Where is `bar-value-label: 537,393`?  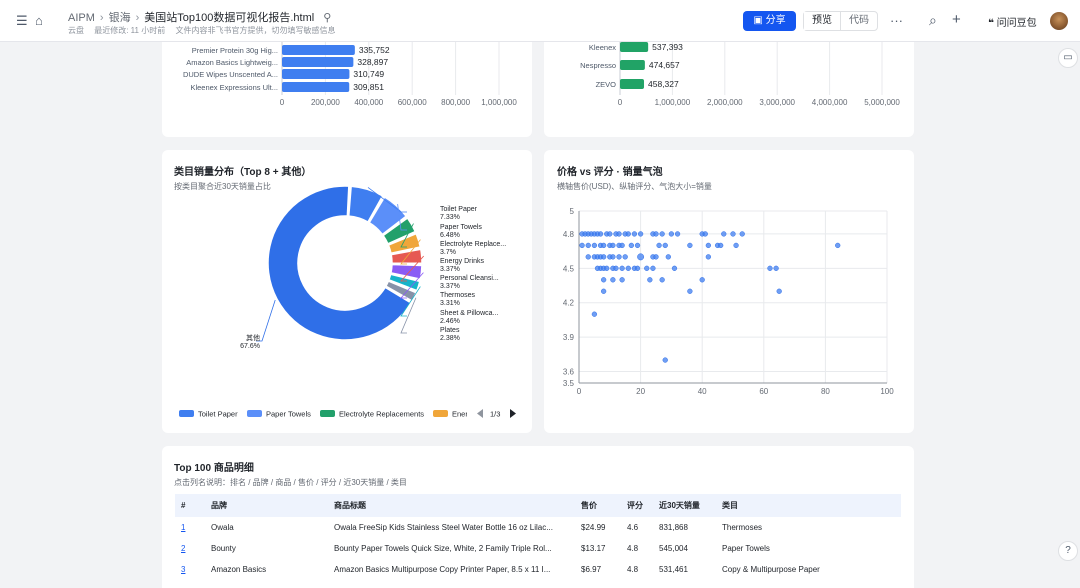
bar-value-label: 537,393 is located at coordinates (667, 47).